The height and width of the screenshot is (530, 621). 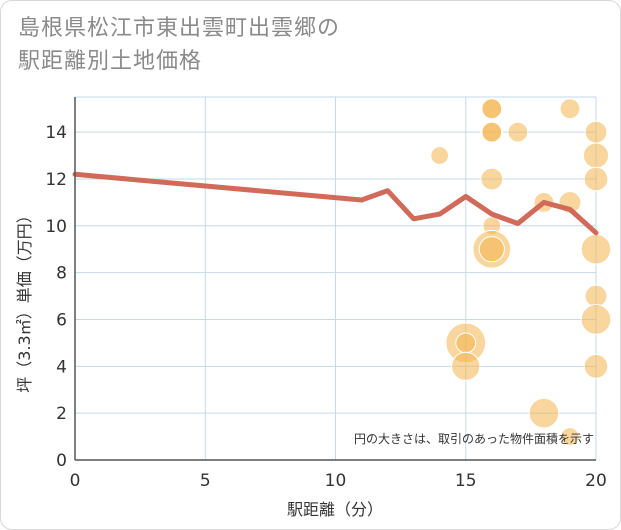 What do you see at coordinates (56, 133) in the screenshot?
I see `y-tick-label: 14` at bounding box center [56, 133].